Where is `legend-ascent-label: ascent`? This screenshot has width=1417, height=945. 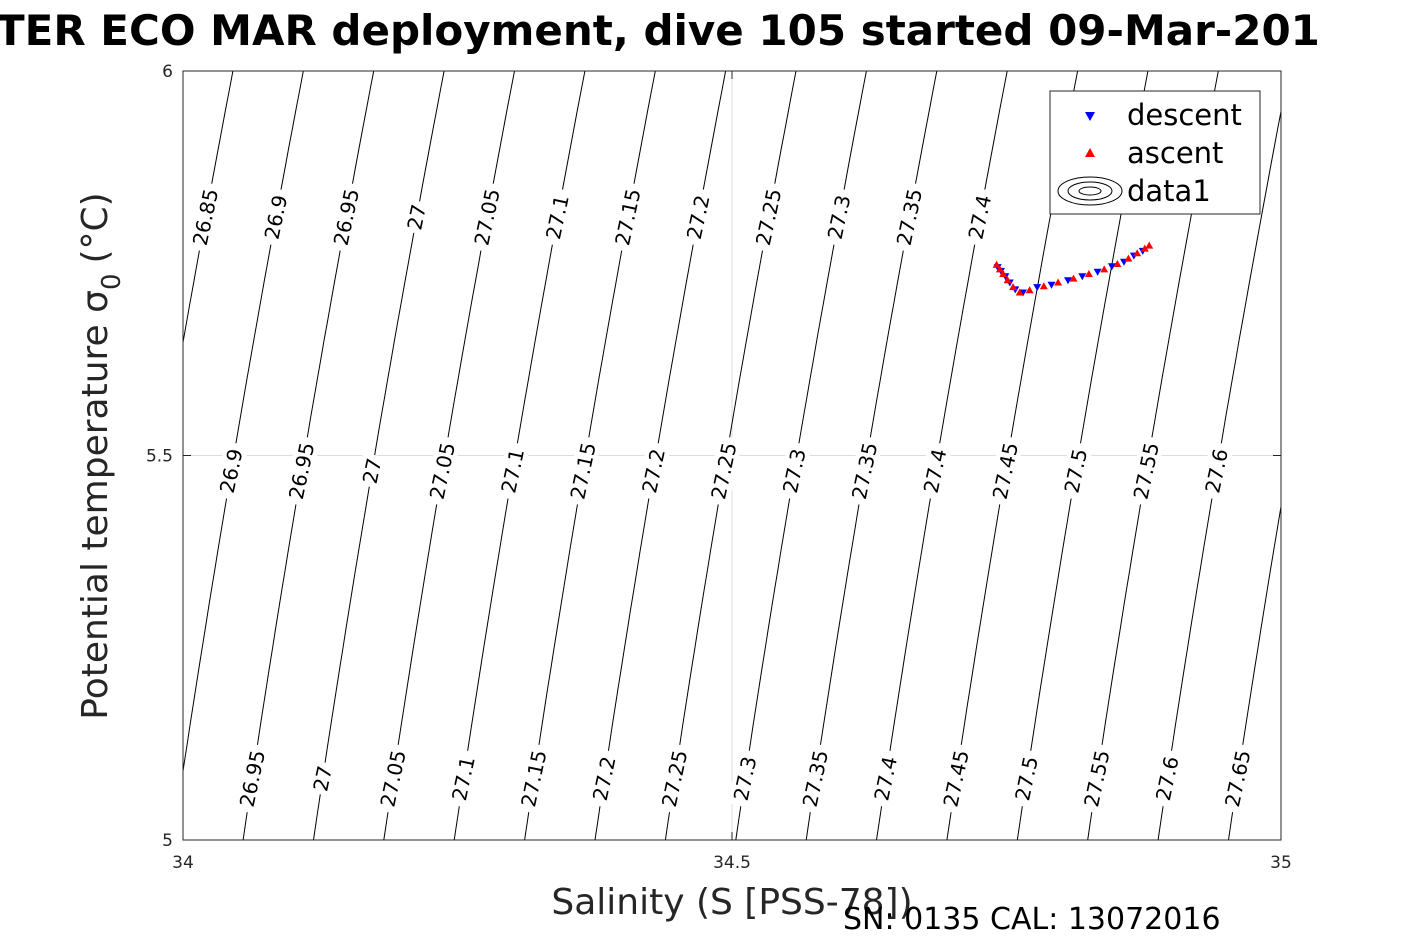 legend-ascent-label: ascent is located at coordinates (1175, 153).